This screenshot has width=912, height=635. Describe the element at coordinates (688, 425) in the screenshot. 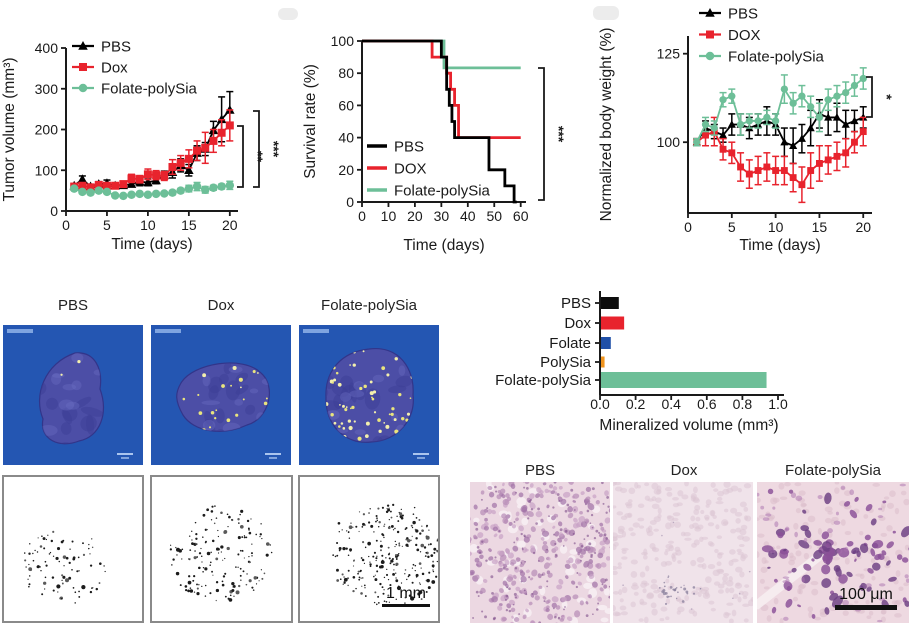

I see `x-axis-title: Mineralized volume (mm³)` at that location.